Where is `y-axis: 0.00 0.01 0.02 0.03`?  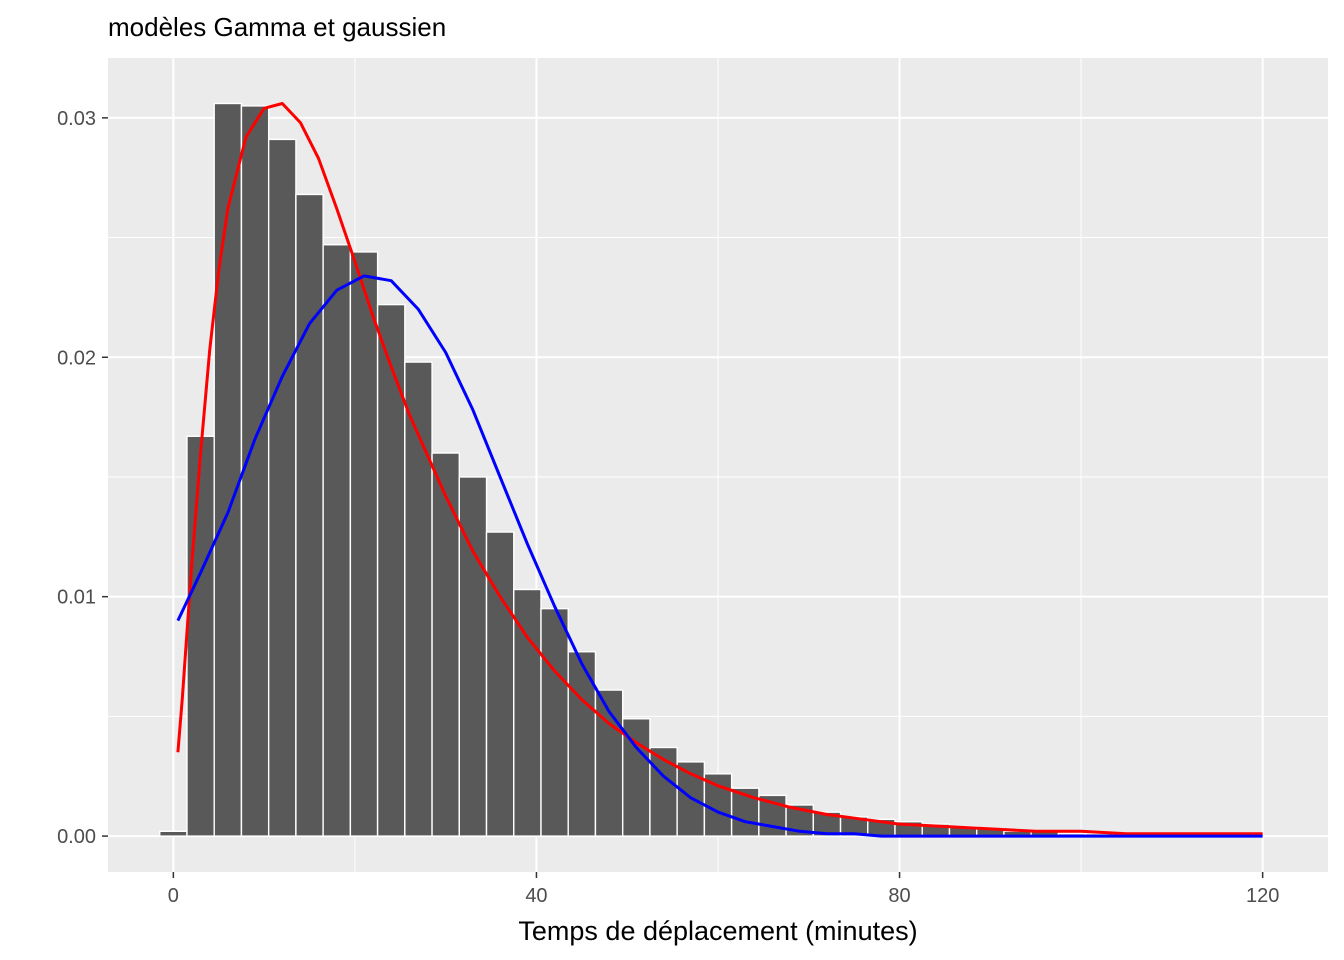 y-axis: 0.00 0.01 0.02 0.03 is located at coordinates (82, 478).